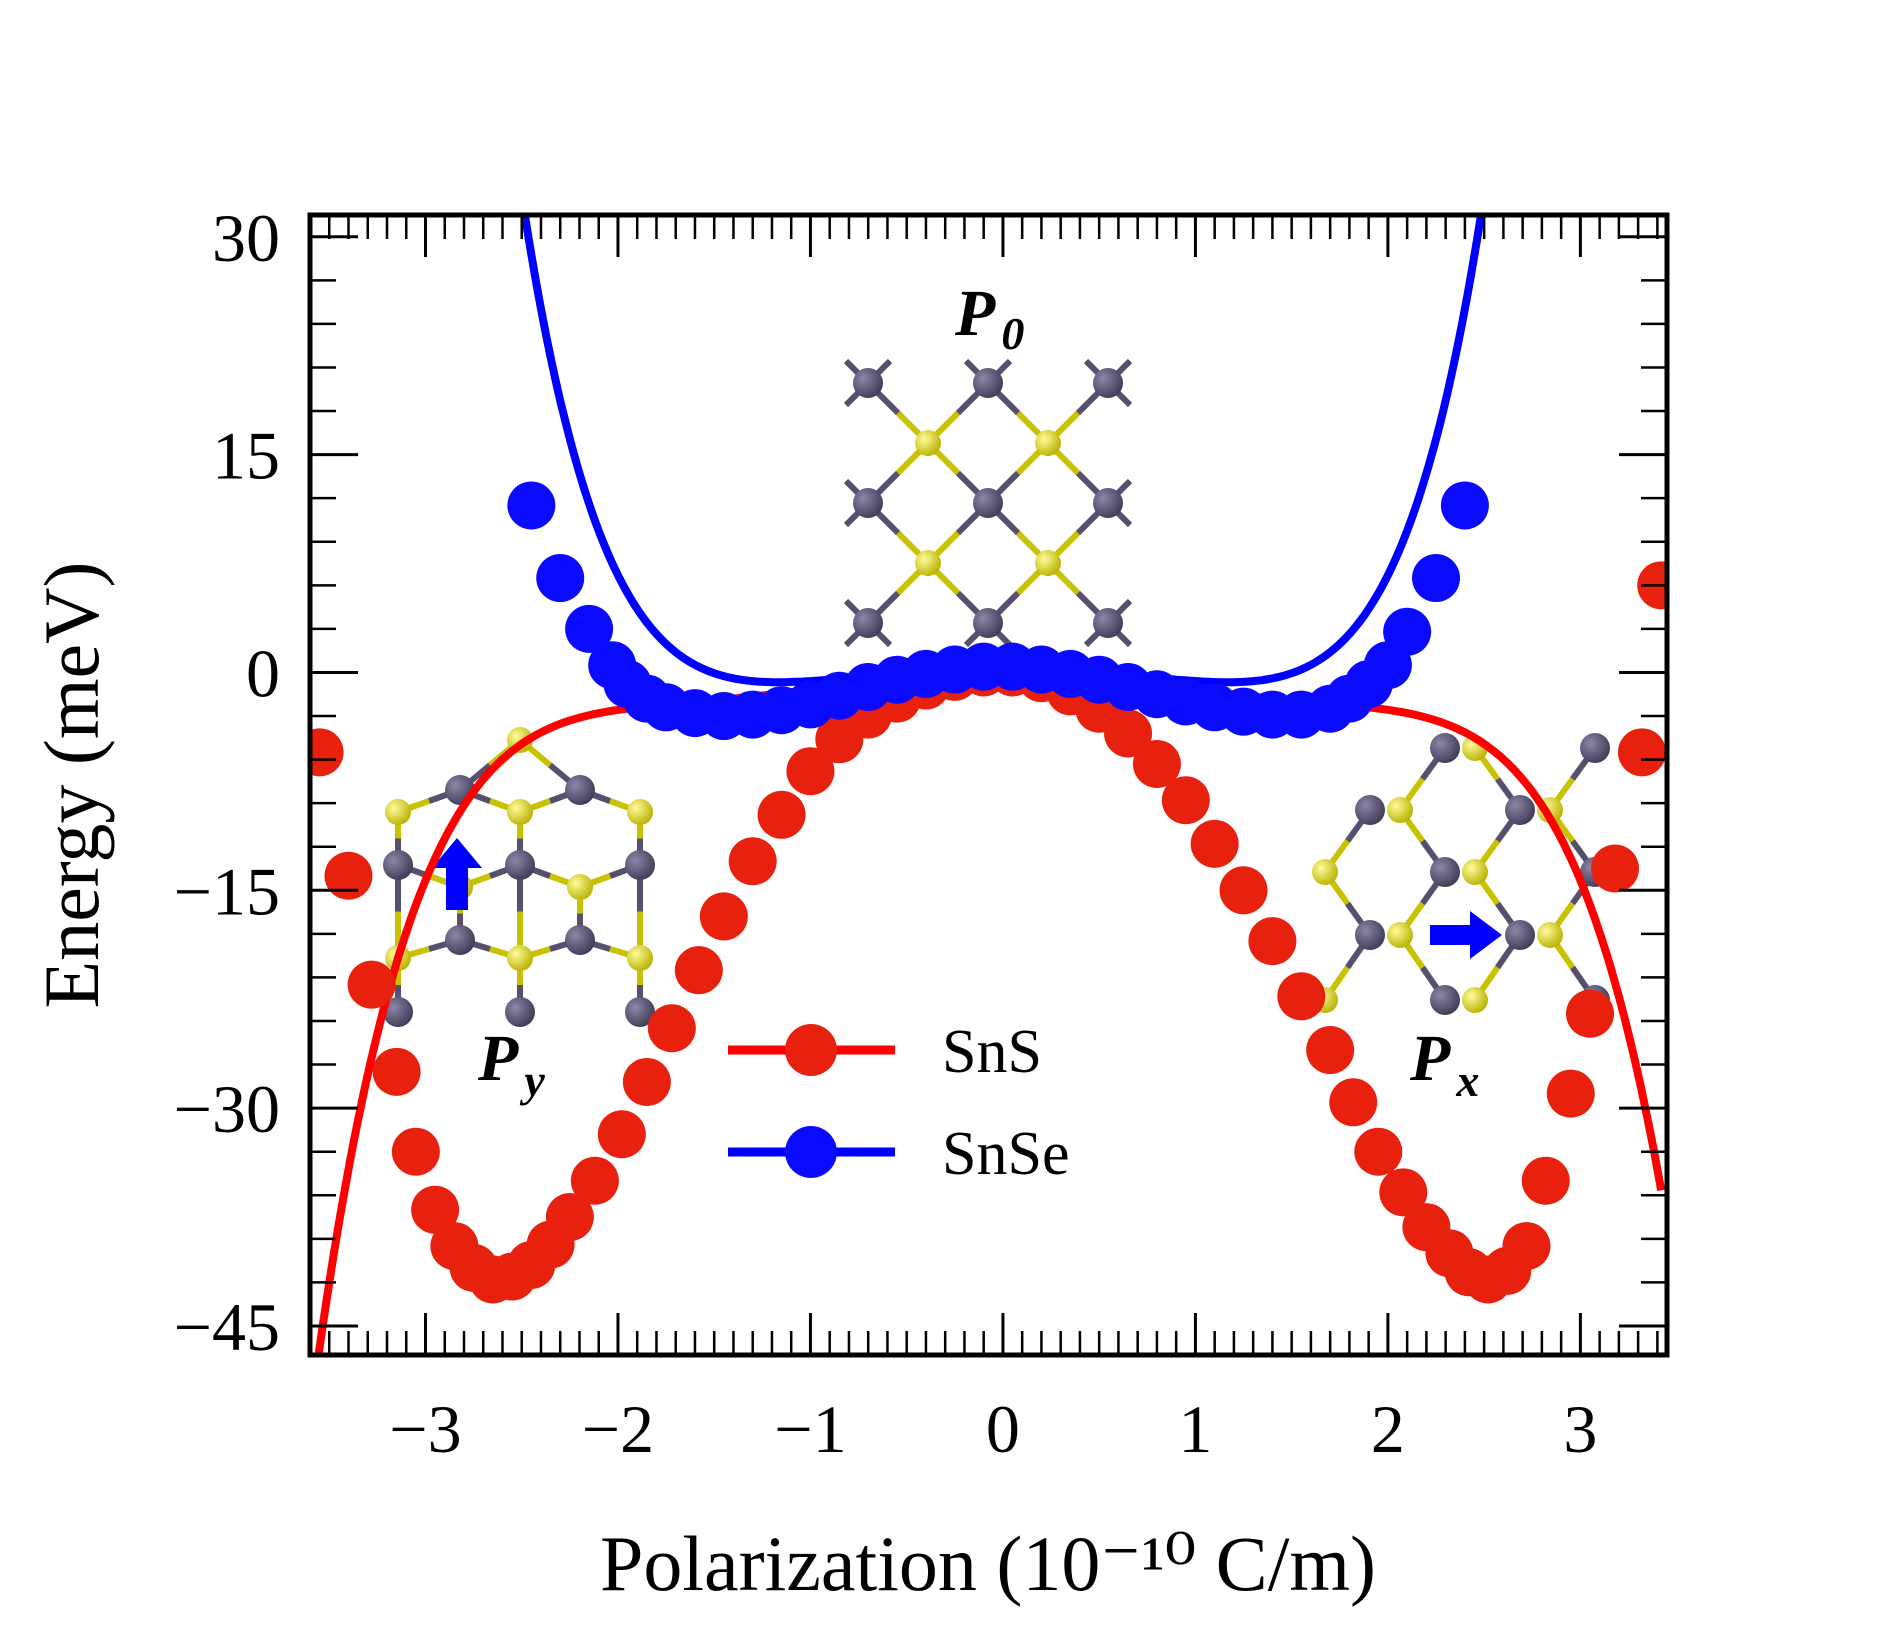  I want to click on x-tick-label: 3, so click(1580, 1429).